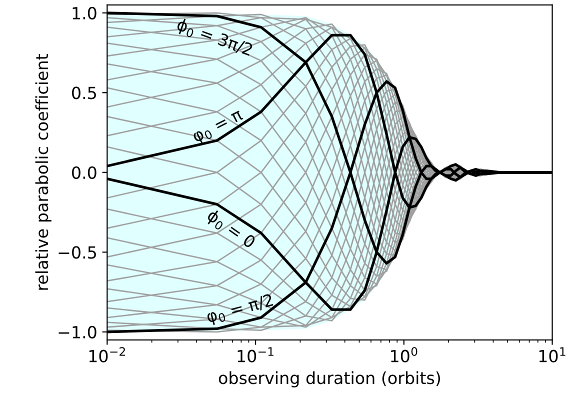  Describe the element at coordinates (84, 172) in the screenshot. I see `y-tick-label: 0.0` at that location.